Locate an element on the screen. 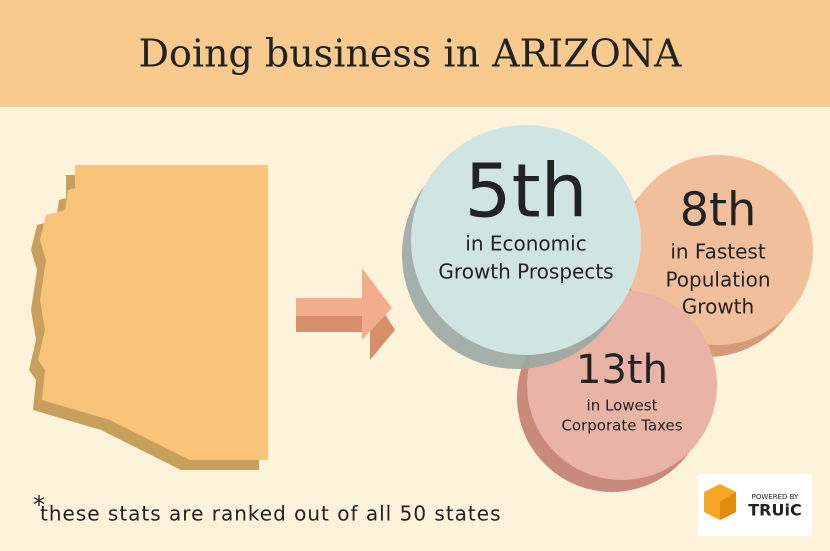 The width and height of the screenshot is (830, 551). rank-description: in Fastest is located at coordinates (718, 252).